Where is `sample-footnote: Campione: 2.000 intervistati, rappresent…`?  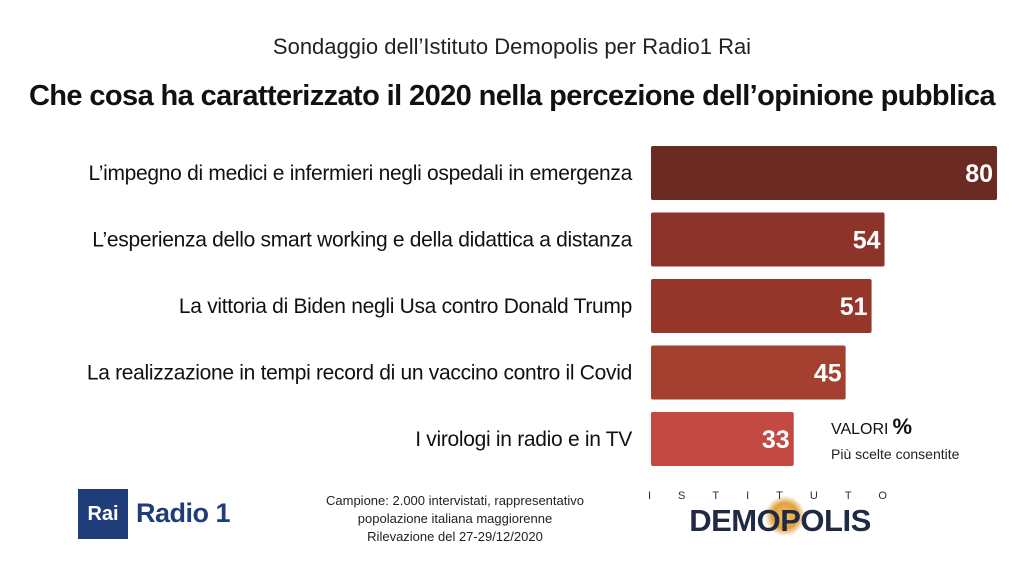 sample-footnote: Campione: 2.000 intervistati, rappresent… is located at coordinates (455, 519).